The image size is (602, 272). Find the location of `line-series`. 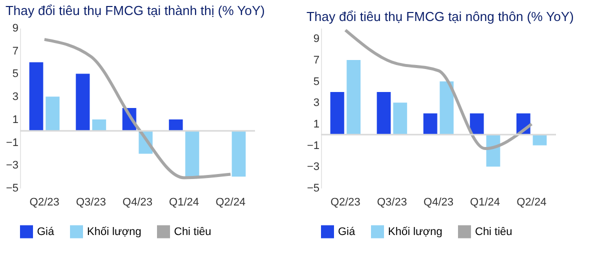

line-series is located at coordinates (439, 89).